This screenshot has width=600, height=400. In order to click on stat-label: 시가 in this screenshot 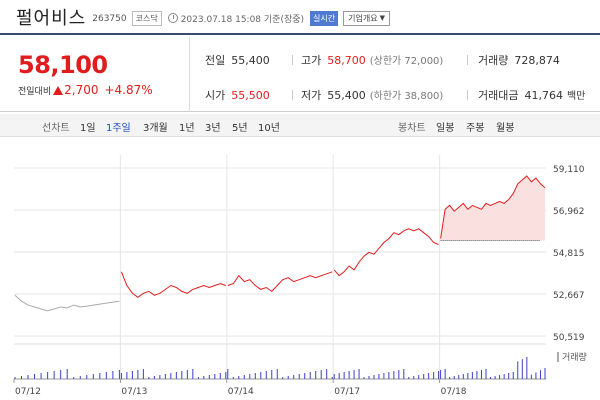, I will do `click(215, 95)`.